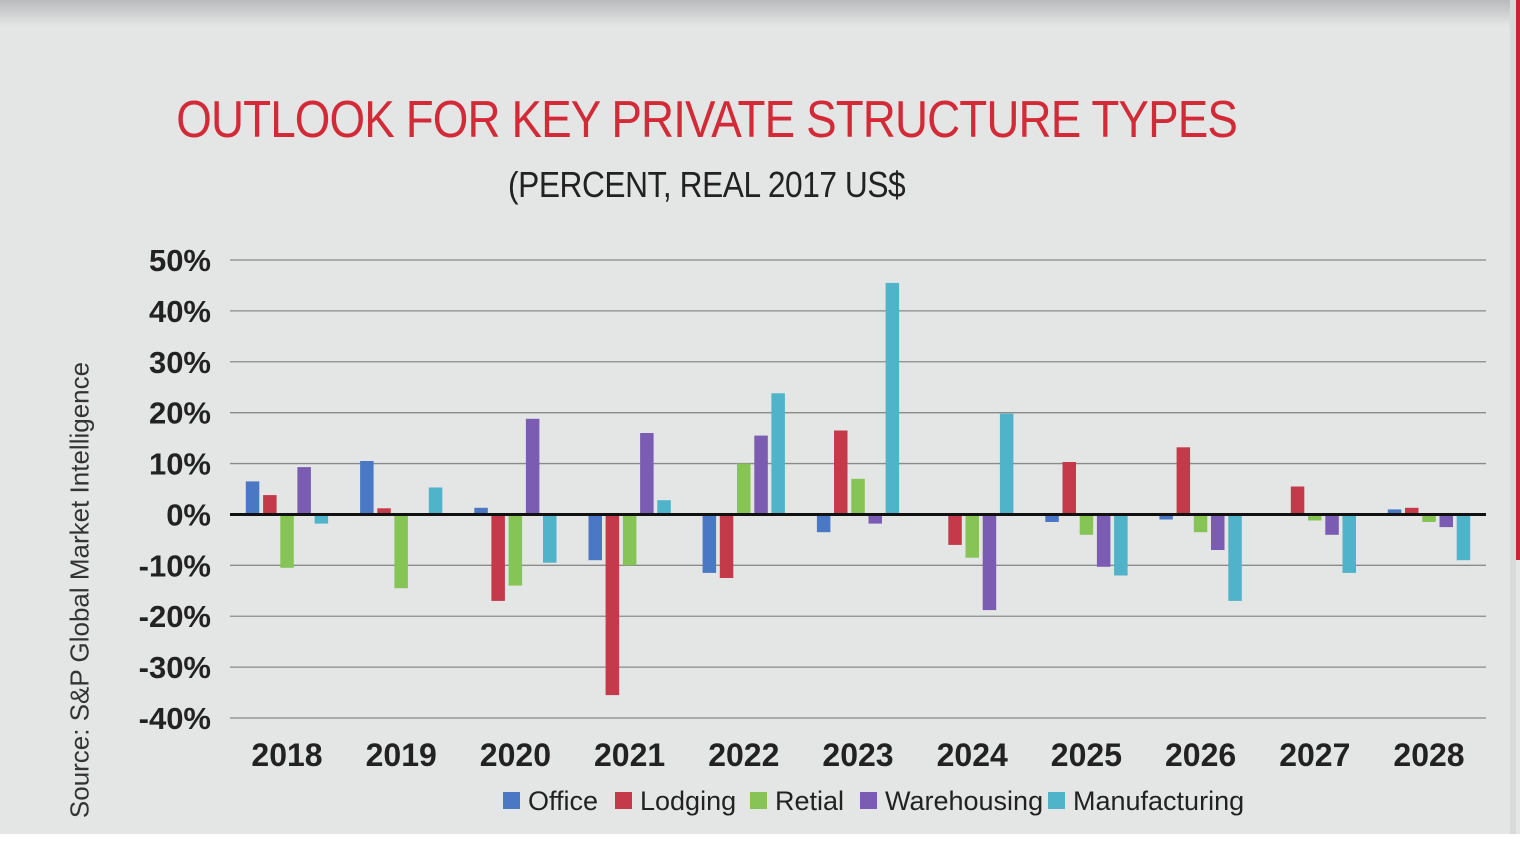 The width and height of the screenshot is (1520, 851). I want to click on x-tick-label: 2025, so click(1086, 755).